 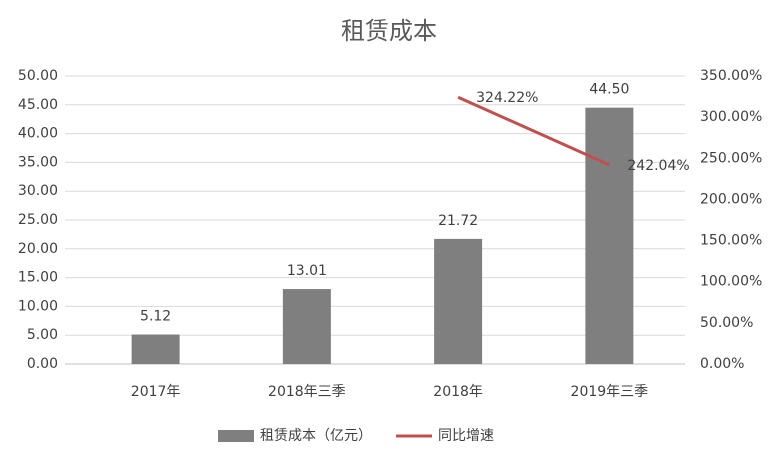 I want to click on x-tick-label: 2018年三季, so click(x=307, y=392).